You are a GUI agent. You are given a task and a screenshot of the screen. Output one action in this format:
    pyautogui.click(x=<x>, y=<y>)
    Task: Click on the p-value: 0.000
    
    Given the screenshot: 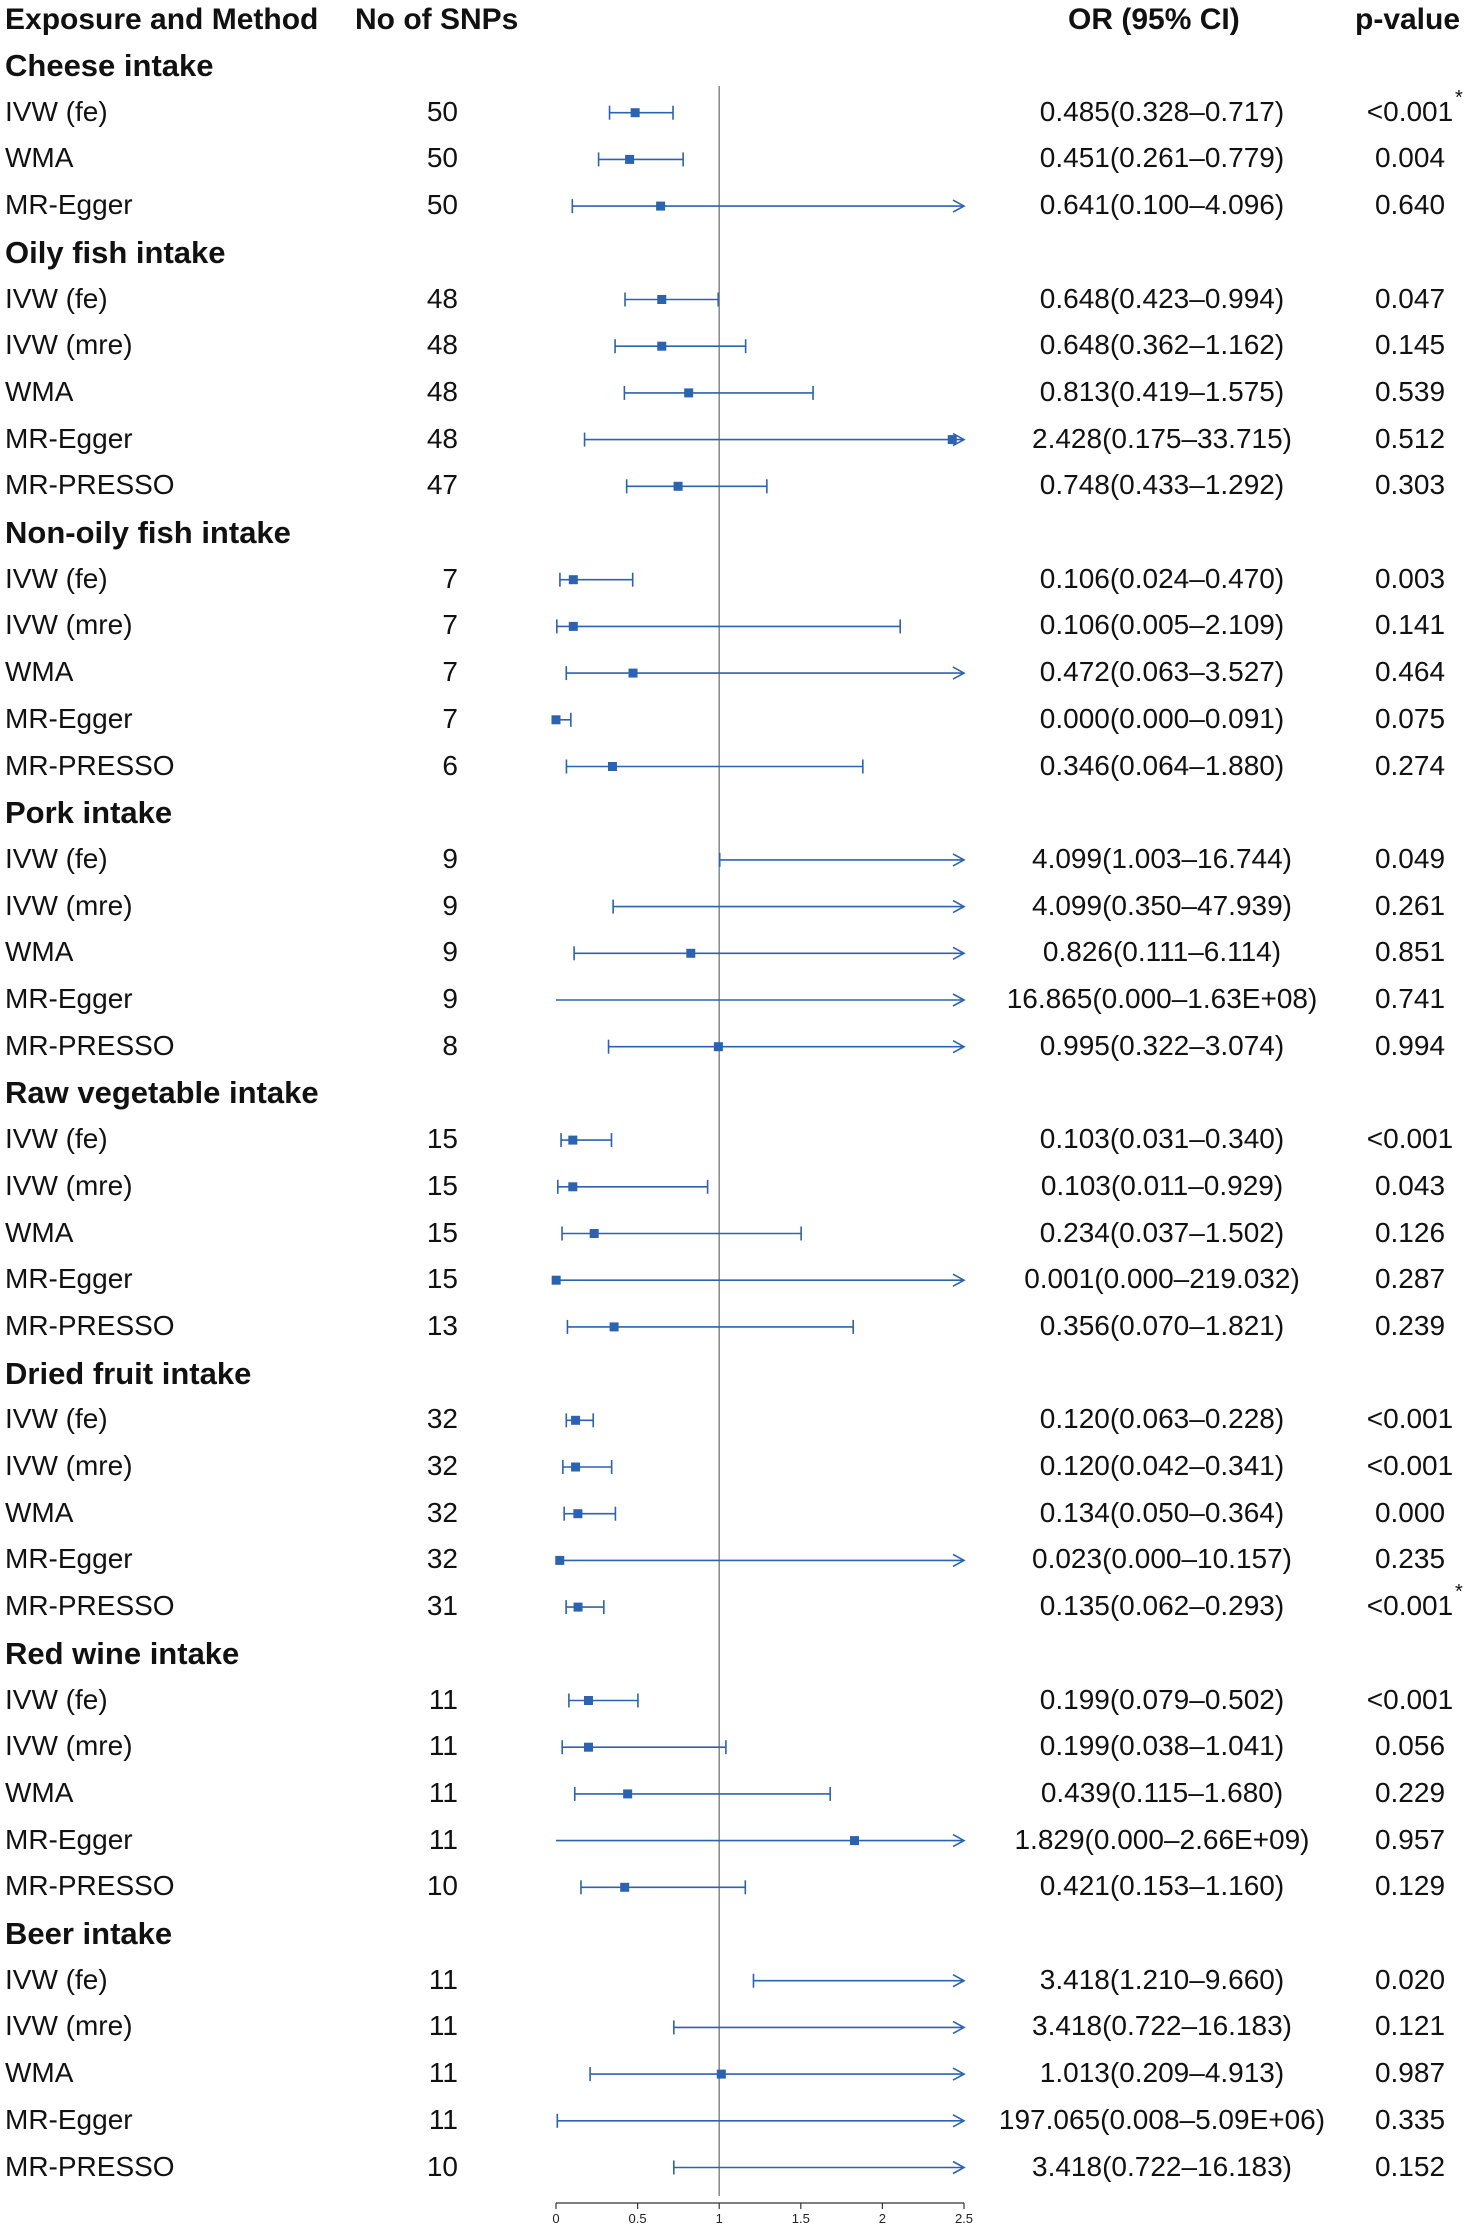 What is the action you would take?
    pyautogui.click(x=1410, y=1512)
    